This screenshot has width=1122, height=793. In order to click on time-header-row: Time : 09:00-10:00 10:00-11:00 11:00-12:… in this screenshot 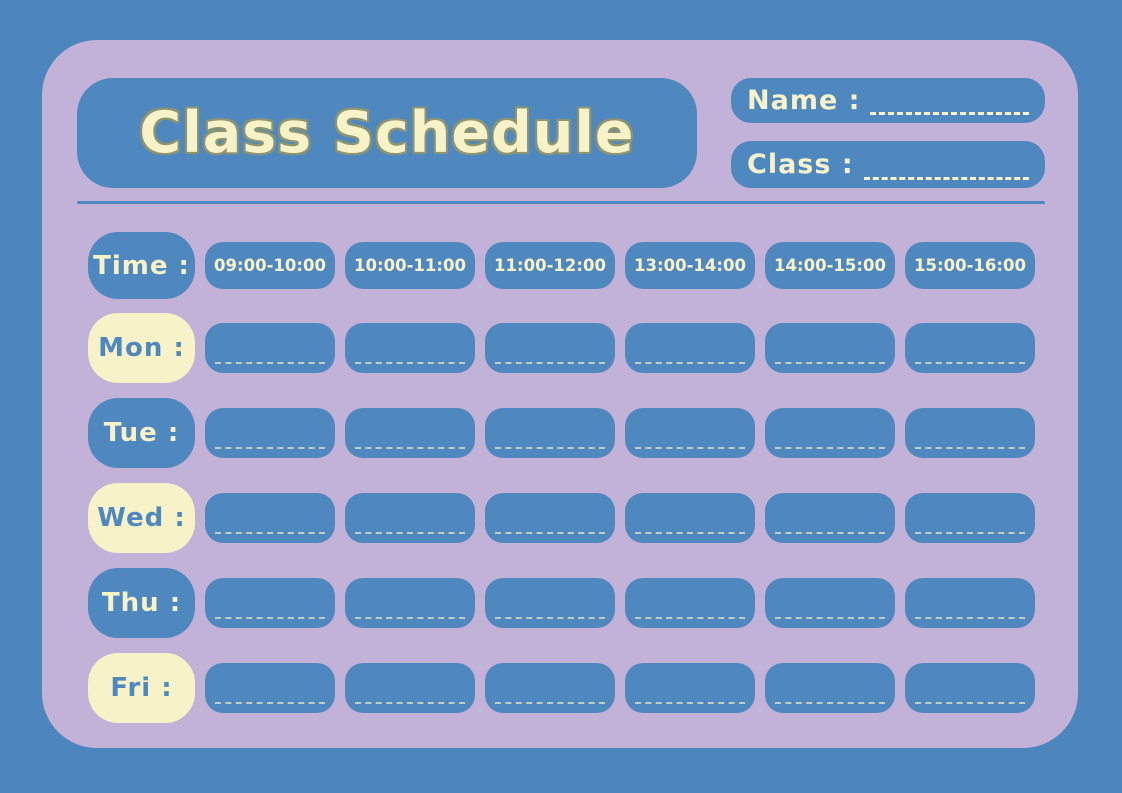, I will do `click(561, 265)`.